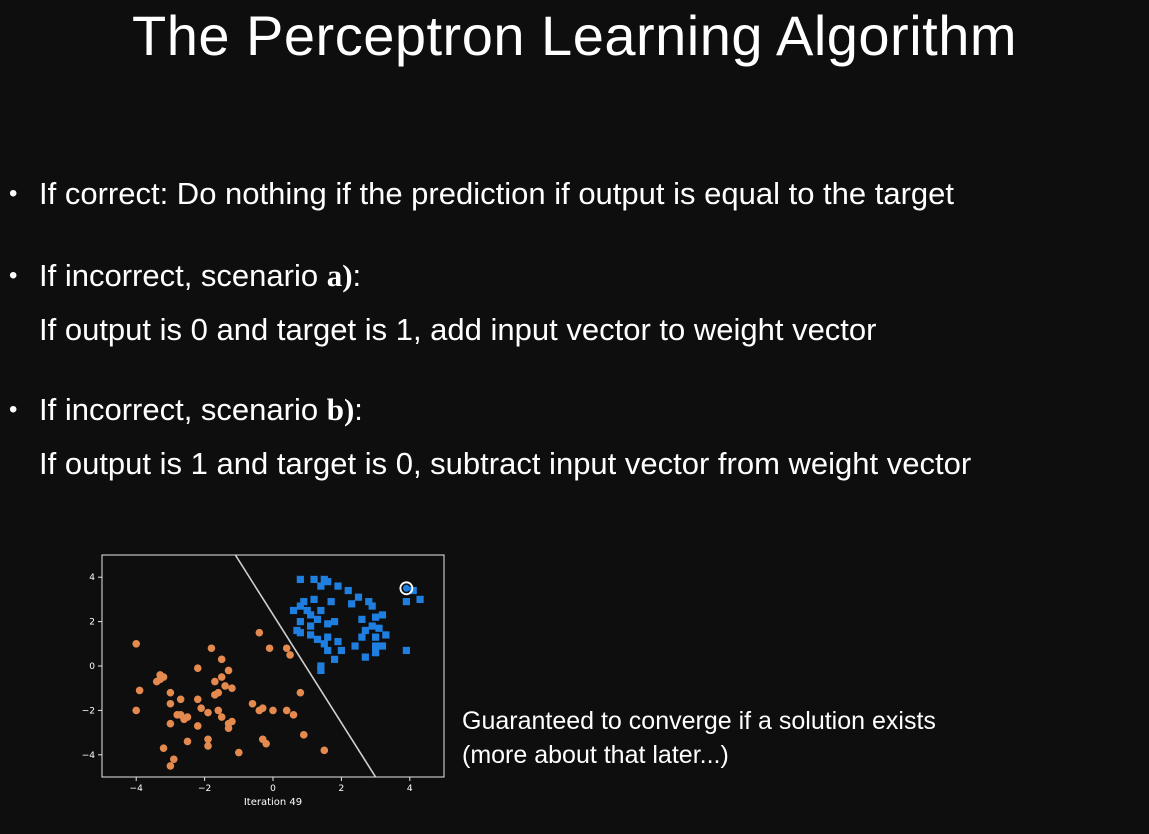 The image size is (1149, 834). I want to click on x-tick-label: 0, so click(273, 789).